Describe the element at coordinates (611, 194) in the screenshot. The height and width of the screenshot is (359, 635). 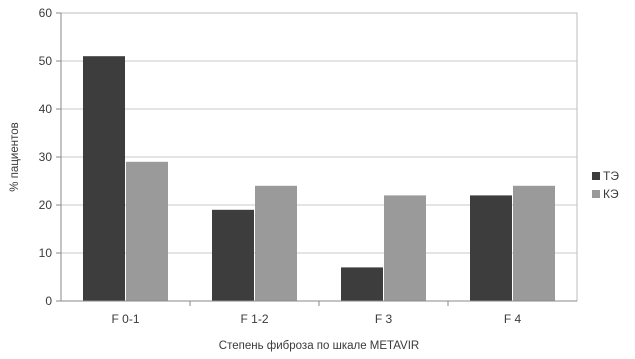
I see `legend-label: КЭ` at that location.